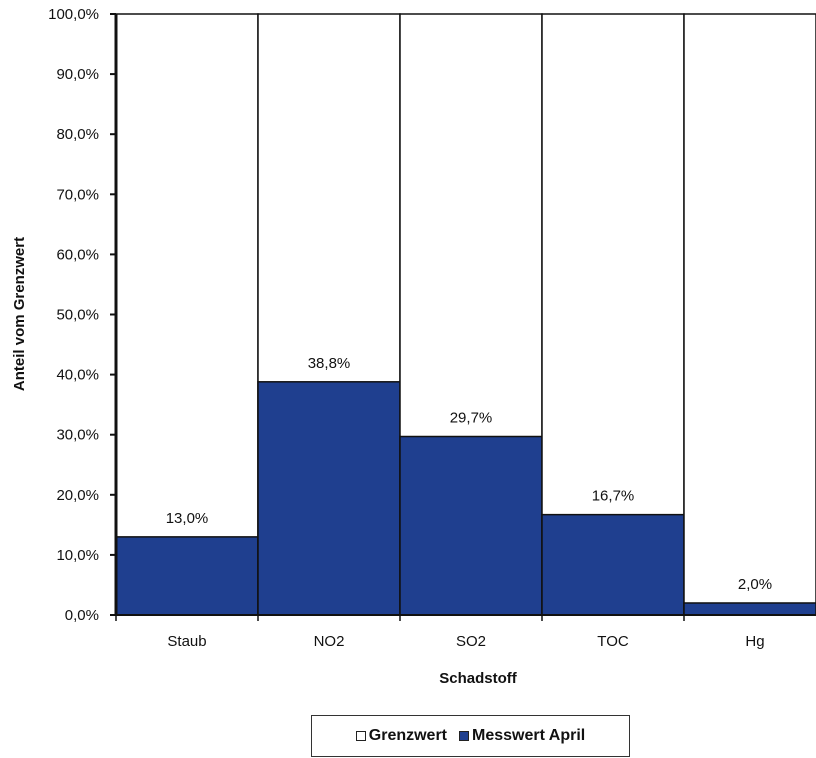 The height and width of the screenshot is (758, 816). I want to click on x-tick-label-staub: Staub, so click(186, 641).